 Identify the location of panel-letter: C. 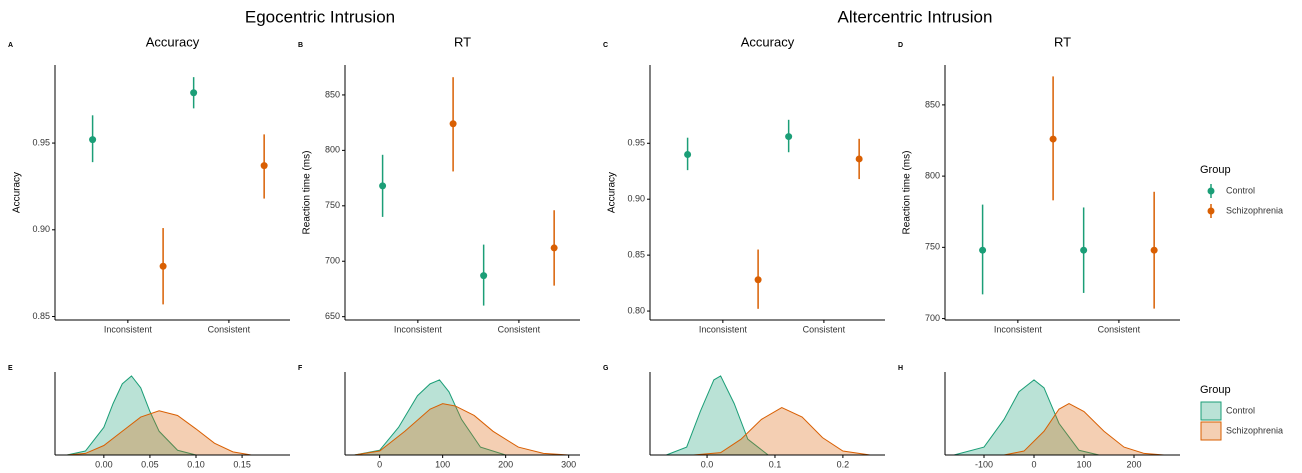
(605, 45).